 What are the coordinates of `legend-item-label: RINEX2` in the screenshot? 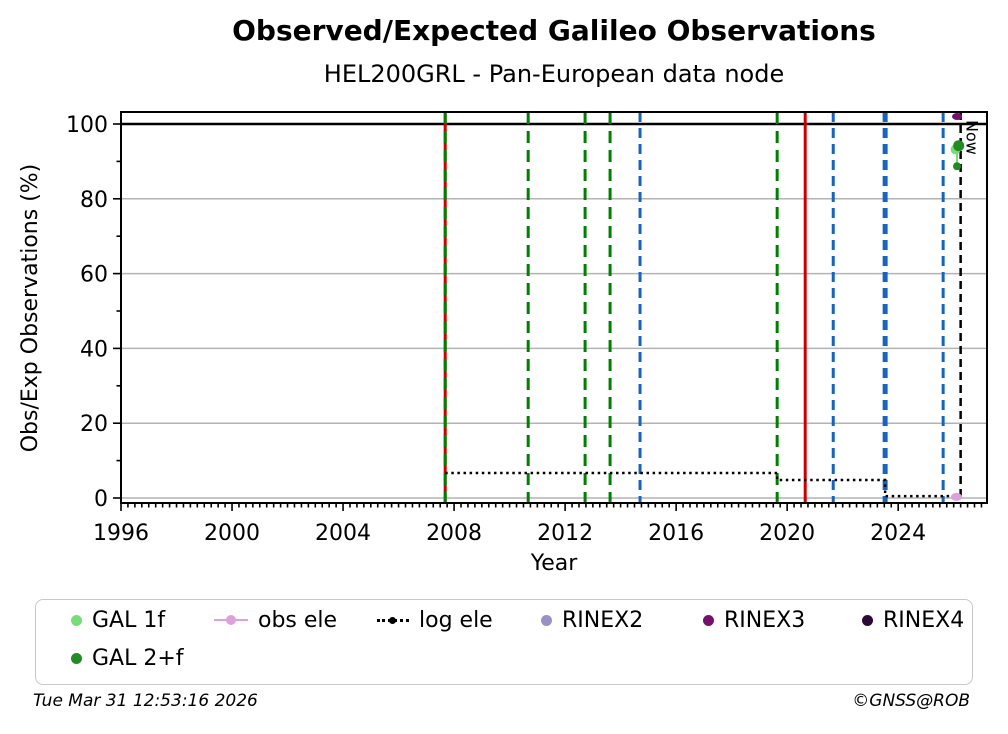 It's located at (603, 620).